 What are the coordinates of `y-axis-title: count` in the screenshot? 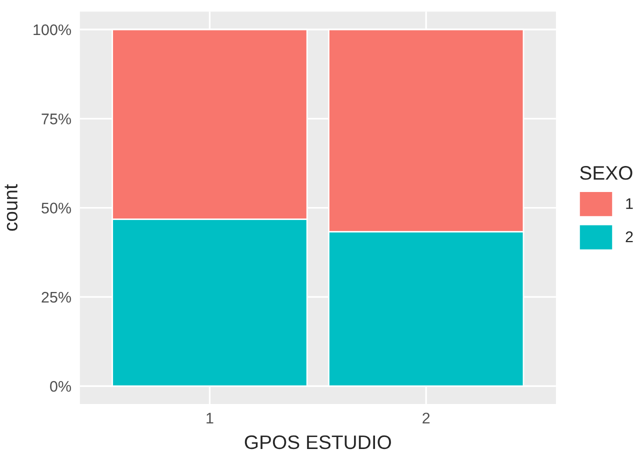 It's located at (11, 207).